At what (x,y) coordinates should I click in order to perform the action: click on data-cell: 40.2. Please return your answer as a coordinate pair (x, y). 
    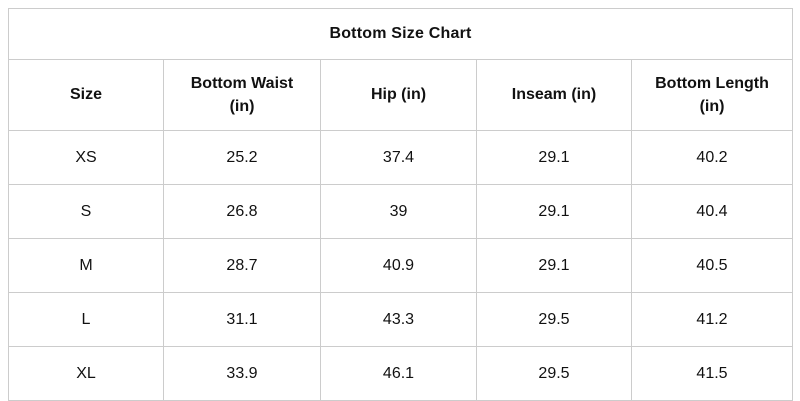
    Looking at the image, I should click on (712, 157).